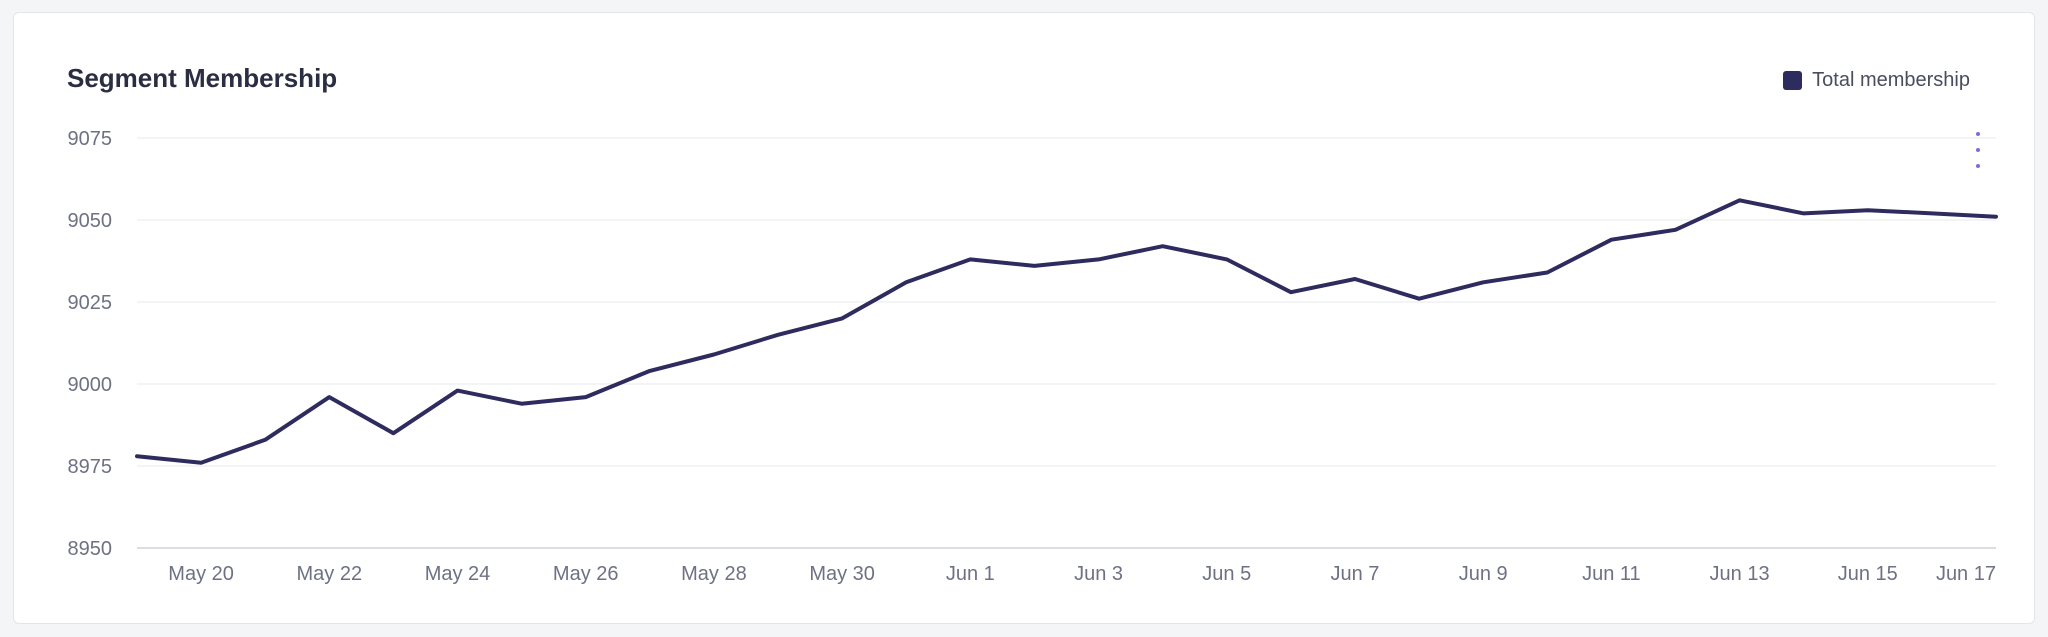  I want to click on x-tick-label: Jun 9, so click(1483, 574).